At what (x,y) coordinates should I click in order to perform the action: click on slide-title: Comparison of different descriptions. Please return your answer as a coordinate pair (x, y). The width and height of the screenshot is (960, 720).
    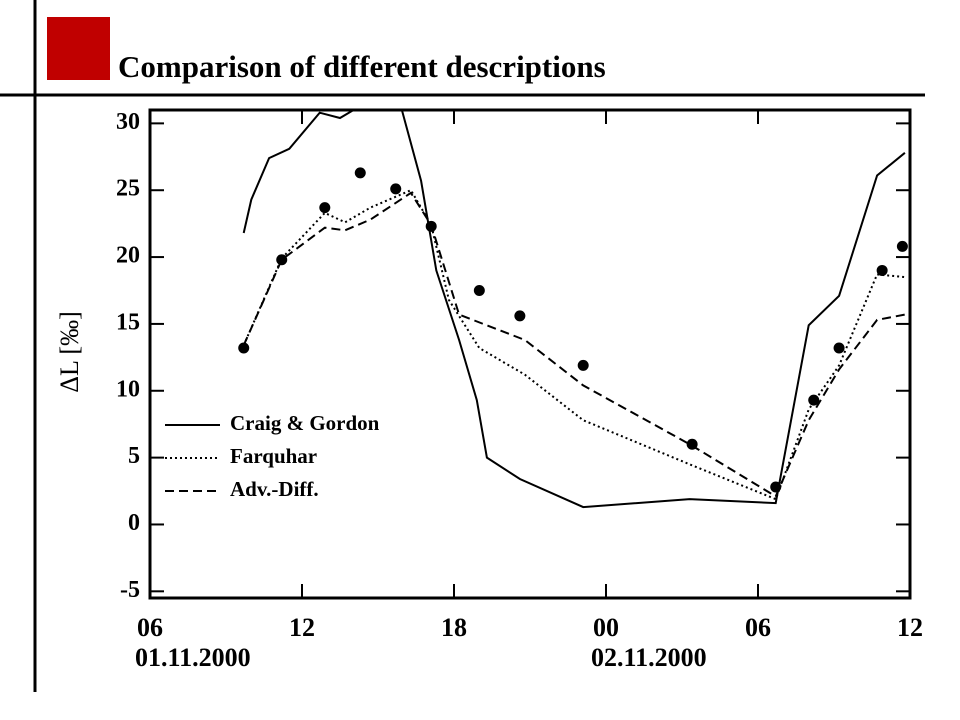
    Looking at the image, I should click on (362, 66).